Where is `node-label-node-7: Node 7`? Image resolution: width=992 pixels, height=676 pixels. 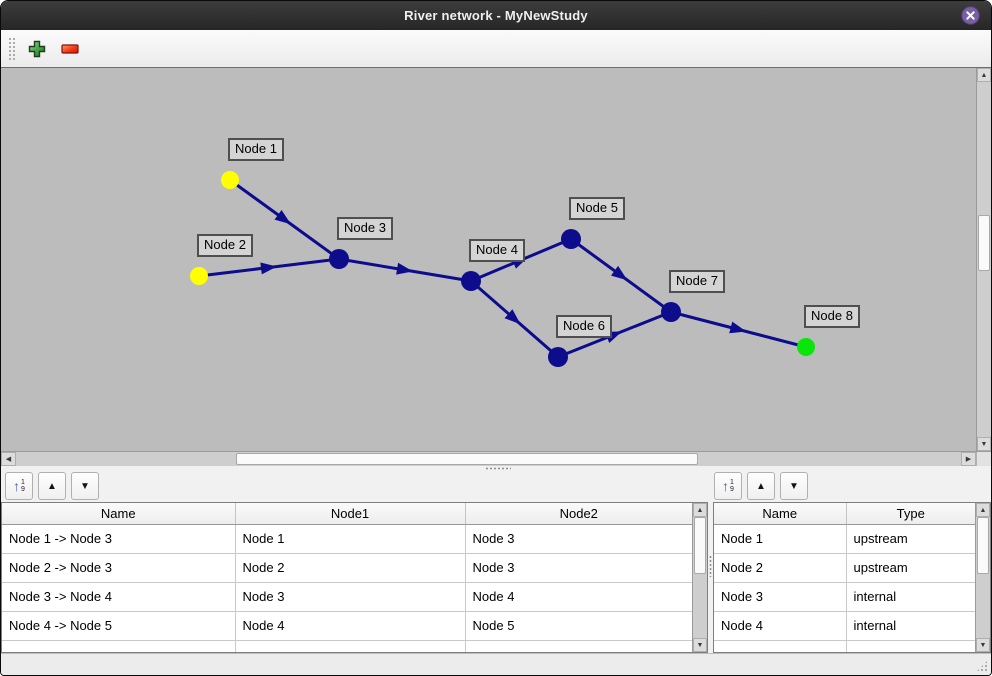
node-label-node-7: Node 7 is located at coordinates (697, 281).